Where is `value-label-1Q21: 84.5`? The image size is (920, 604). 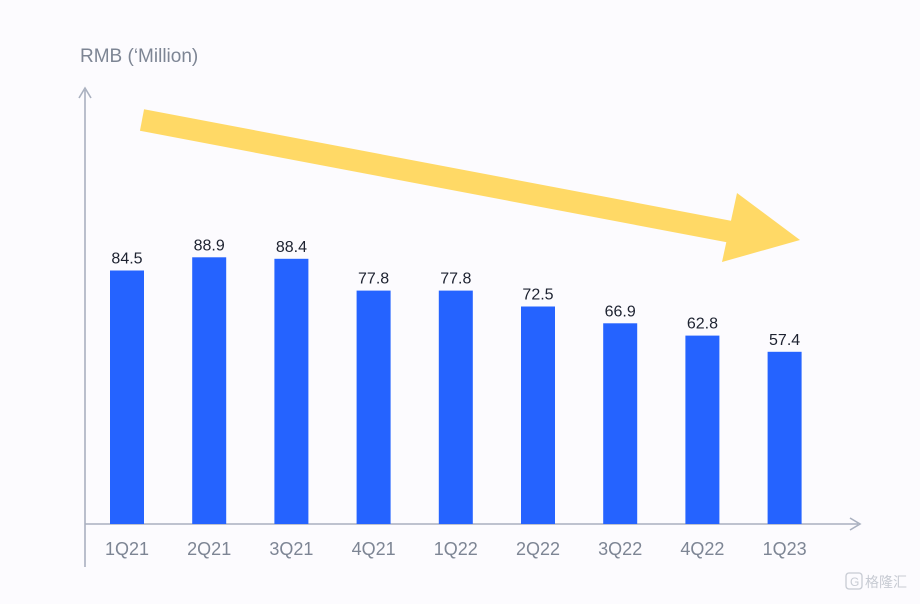 value-label-1Q21: 84.5 is located at coordinates (126, 259).